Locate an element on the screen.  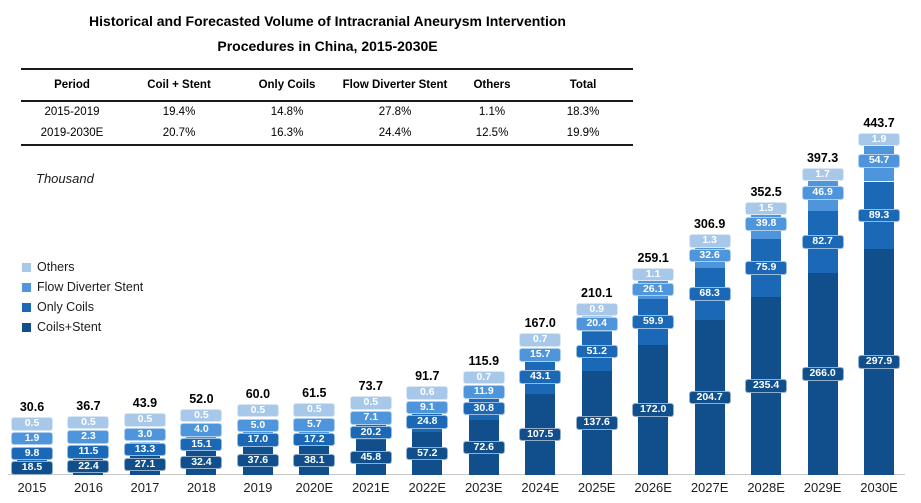
bar-value-chip-flow_diverter_stent: 54.7 is located at coordinates (879, 161).